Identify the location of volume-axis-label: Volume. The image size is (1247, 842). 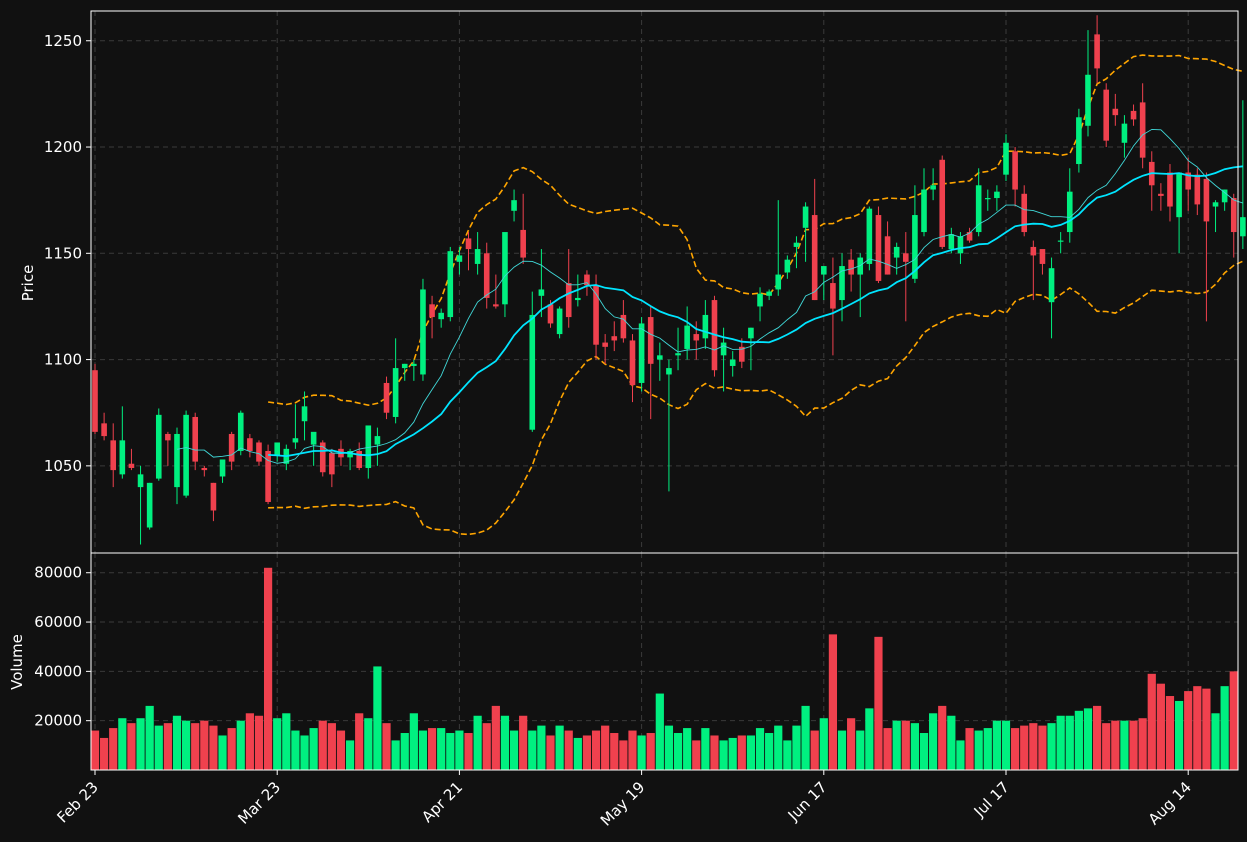
(17, 662).